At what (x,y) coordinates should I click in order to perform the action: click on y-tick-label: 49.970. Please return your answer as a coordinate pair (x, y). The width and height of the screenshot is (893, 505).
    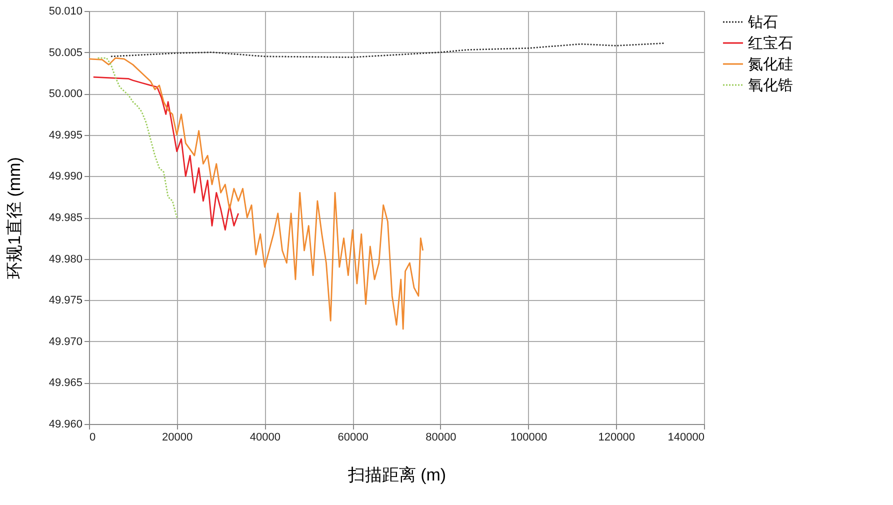
    Looking at the image, I should click on (65, 342).